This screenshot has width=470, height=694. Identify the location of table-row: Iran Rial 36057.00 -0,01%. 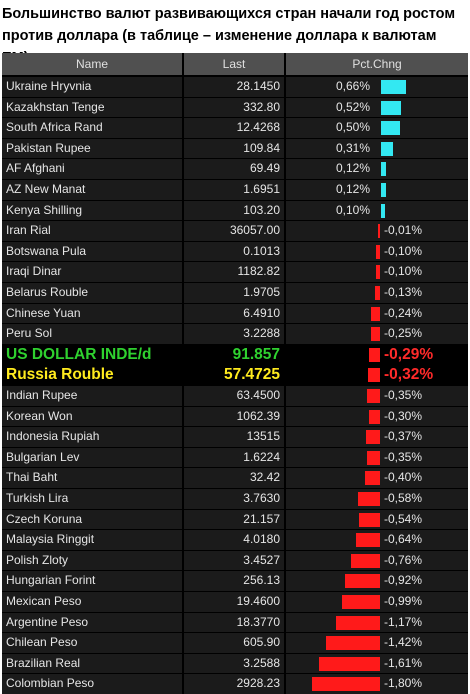
(235, 231).